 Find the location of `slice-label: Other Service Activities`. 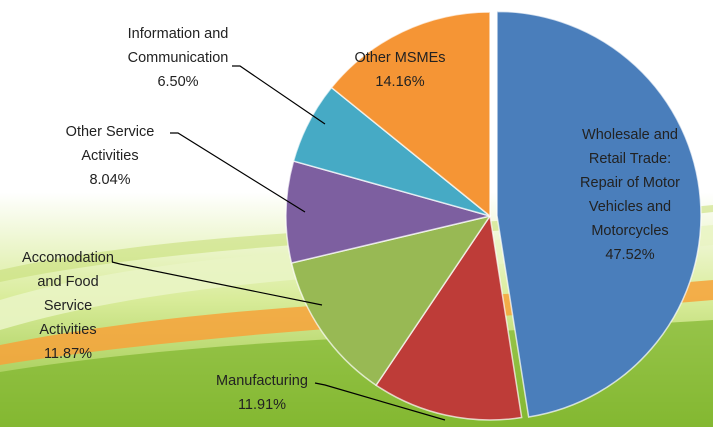

slice-label: Other Service Activities is located at coordinates (110, 144).